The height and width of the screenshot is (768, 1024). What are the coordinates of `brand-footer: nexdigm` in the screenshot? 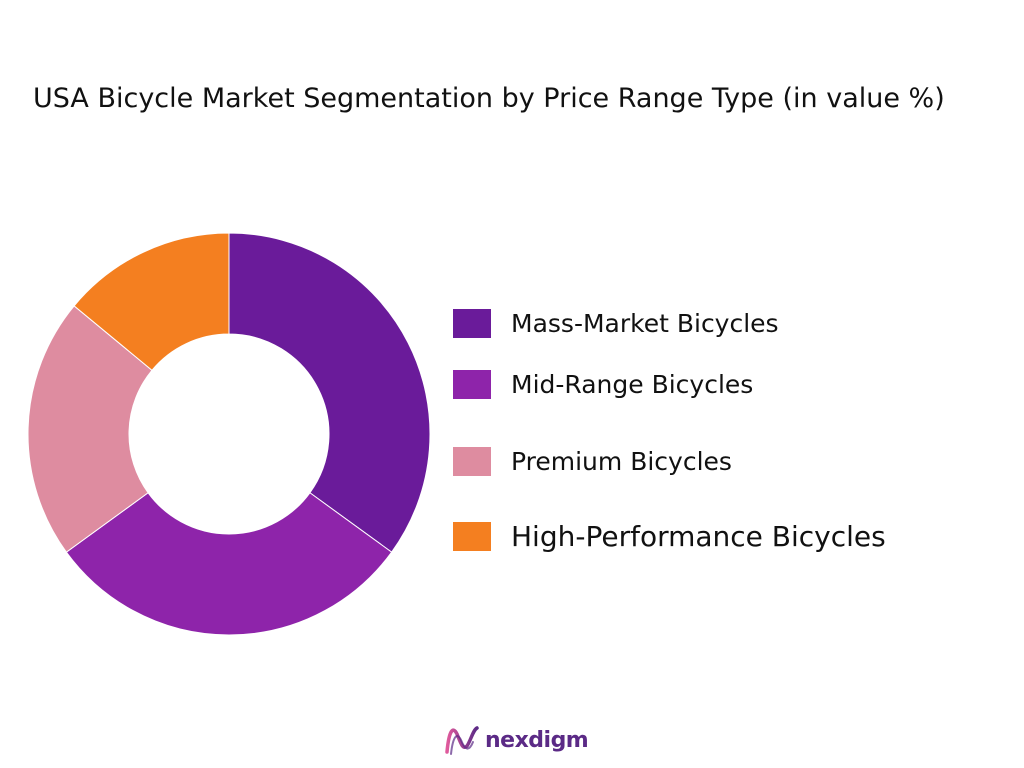 It's located at (516, 740).